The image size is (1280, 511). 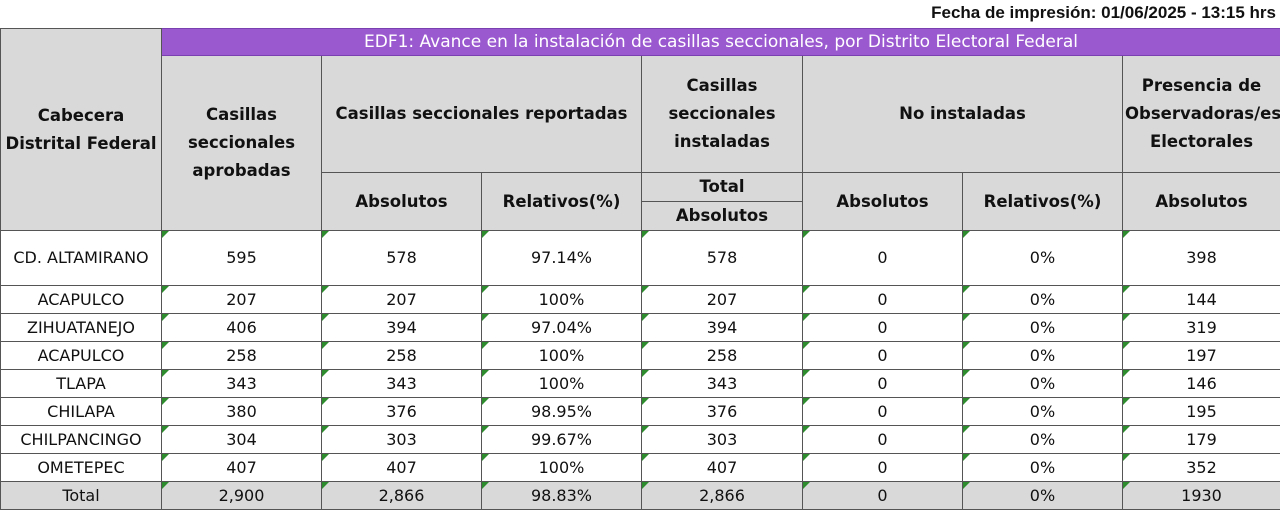 What do you see at coordinates (561, 258) in the screenshot?
I see `reportadas-rel-cell: 97.14%` at bounding box center [561, 258].